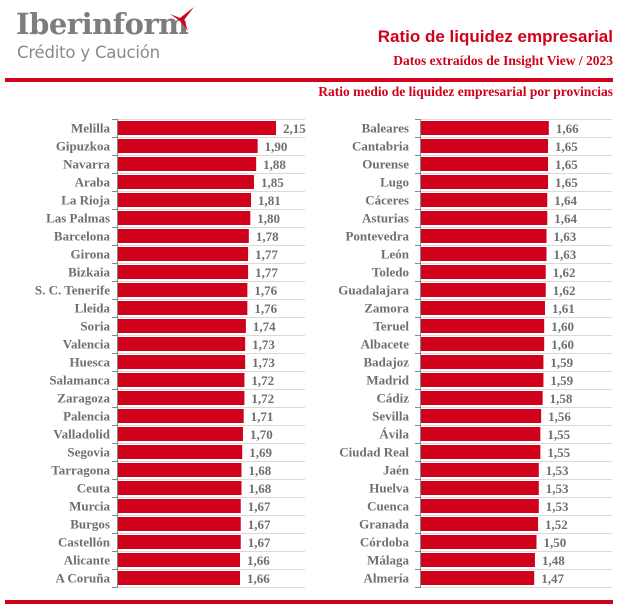 The height and width of the screenshot is (608, 630). I want to click on value-label: 1,81, so click(269, 200).